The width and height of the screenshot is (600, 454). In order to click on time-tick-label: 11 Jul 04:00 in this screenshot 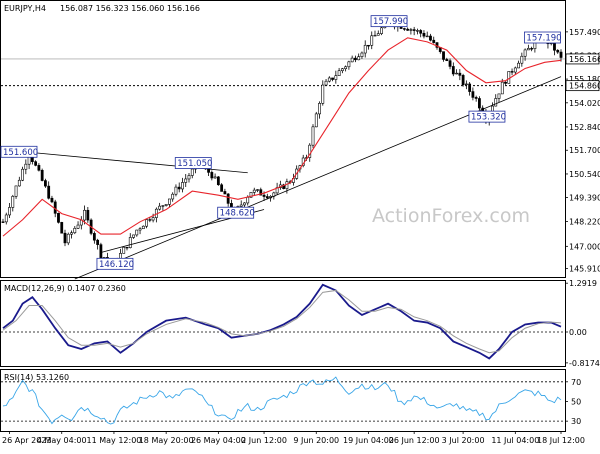, I will do `click(515, 440)`.